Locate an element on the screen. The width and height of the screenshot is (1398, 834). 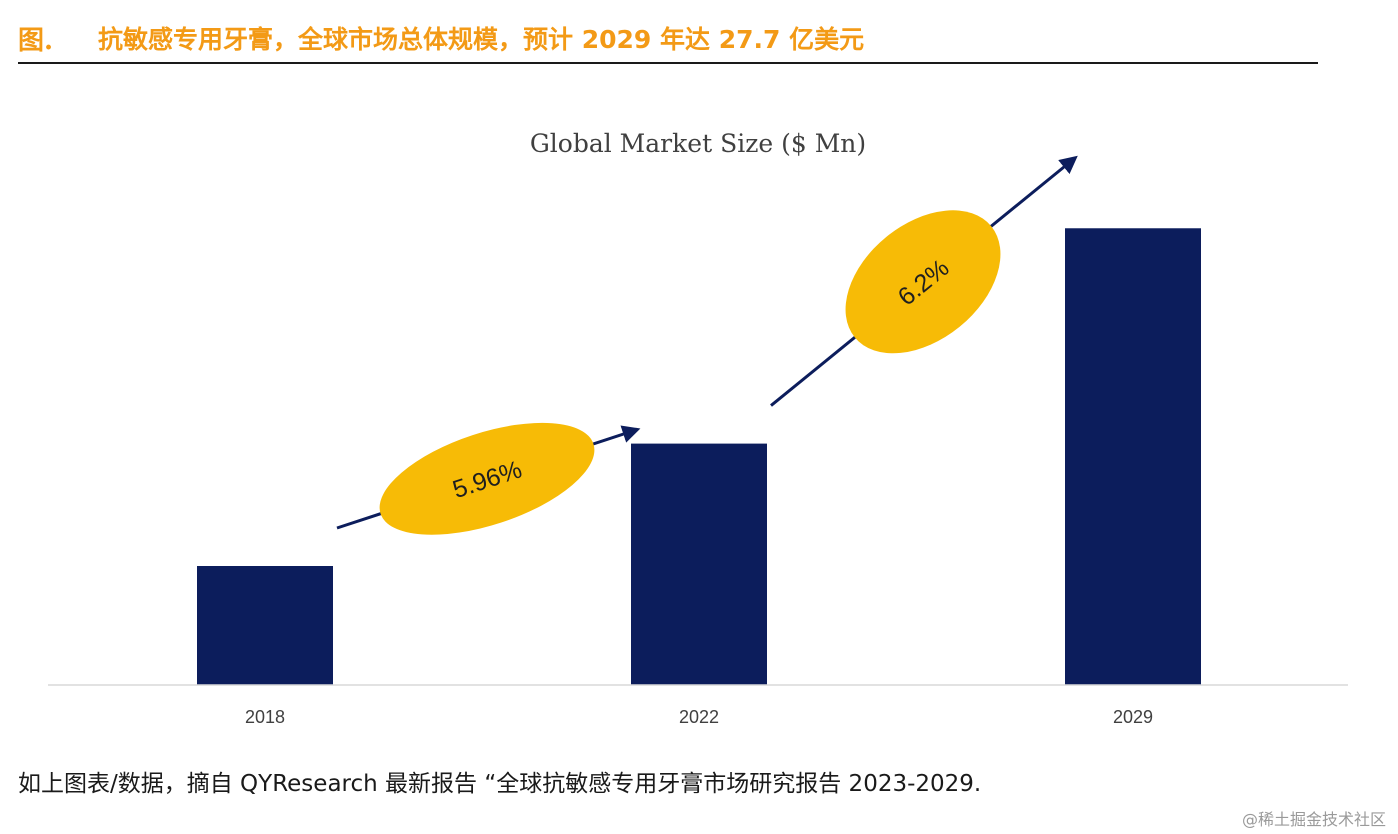
x-tick-label: 2022 is located at coordinates (699, 717).